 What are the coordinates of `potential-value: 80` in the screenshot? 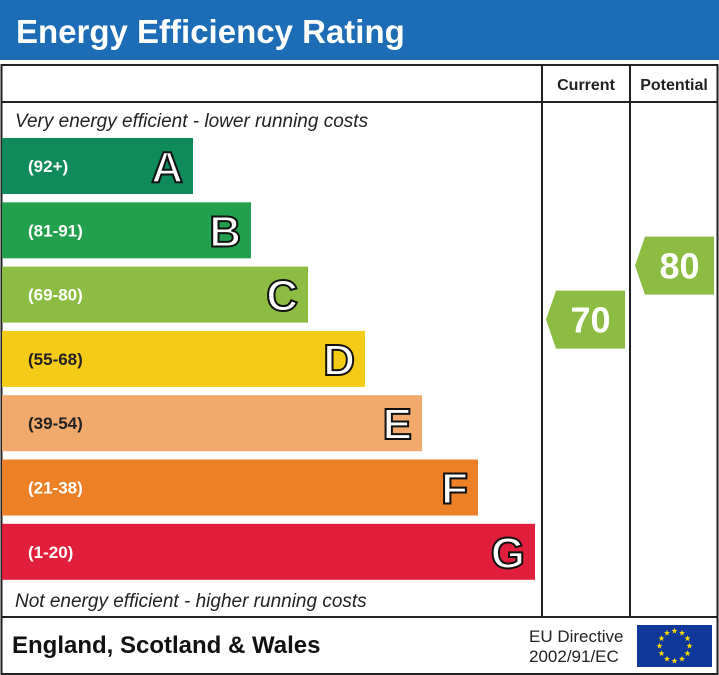 It's located at (679, 266).